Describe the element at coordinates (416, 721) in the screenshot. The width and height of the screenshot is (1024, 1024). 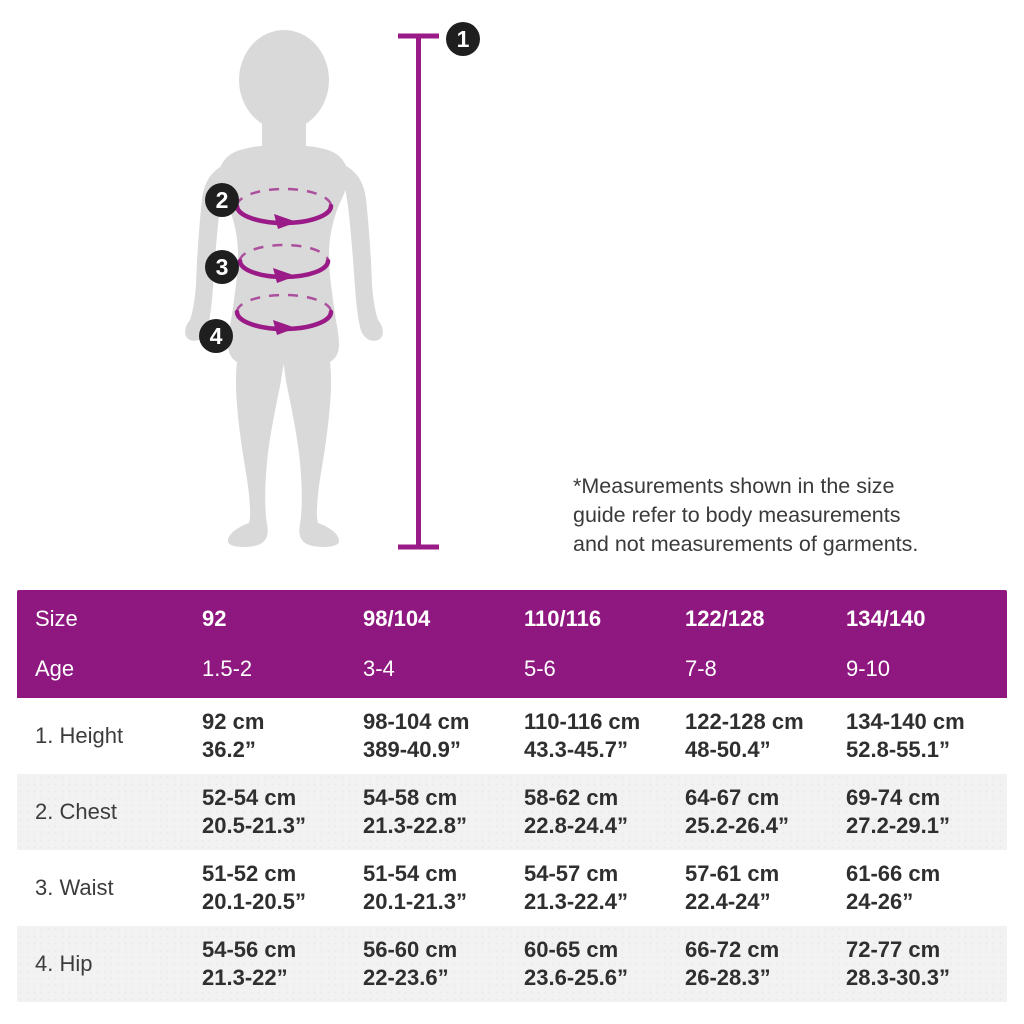
I see `cell-cm: 98-104 cm` at that location.